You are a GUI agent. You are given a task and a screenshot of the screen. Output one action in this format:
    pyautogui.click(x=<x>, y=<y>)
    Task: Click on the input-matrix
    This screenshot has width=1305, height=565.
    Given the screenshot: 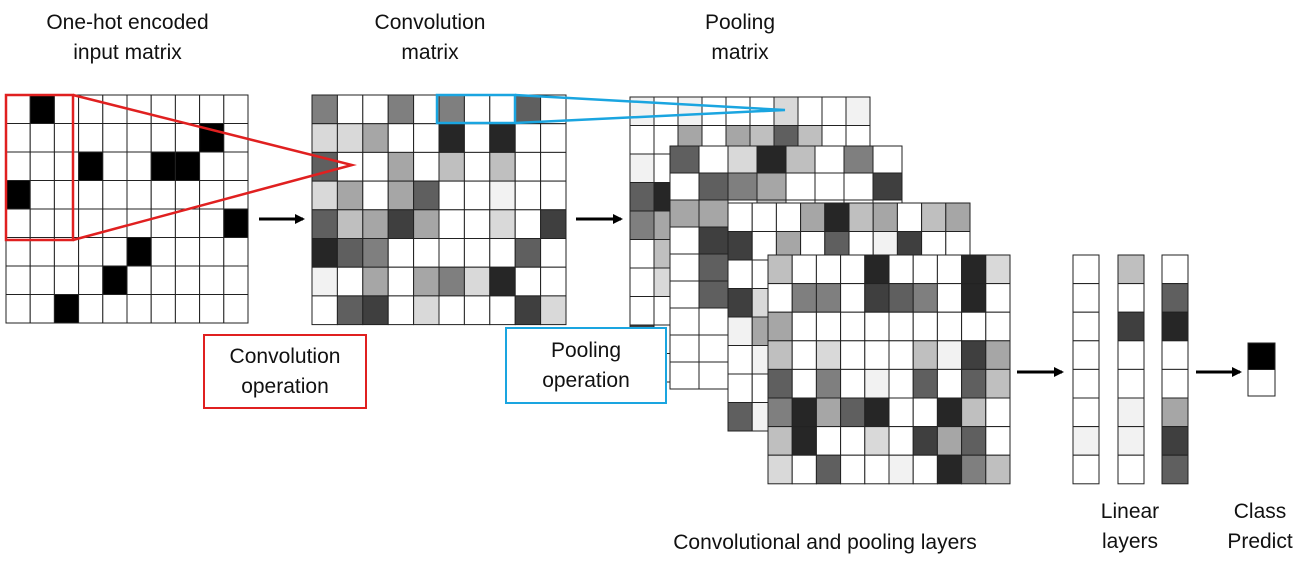 What is the action you would take?
    pyautogui.click(x=127, y=209)
    